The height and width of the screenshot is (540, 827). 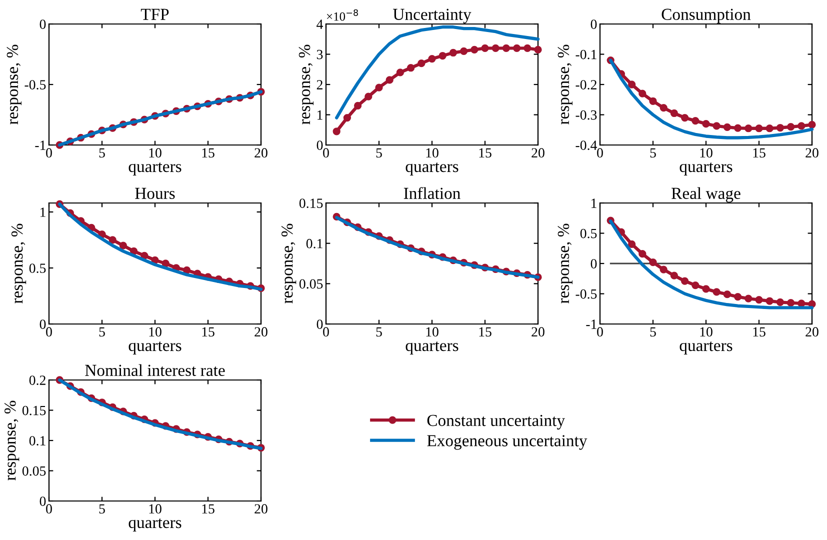 I want to click on y-tick-label: -0.1, so click(x=586, y=55).